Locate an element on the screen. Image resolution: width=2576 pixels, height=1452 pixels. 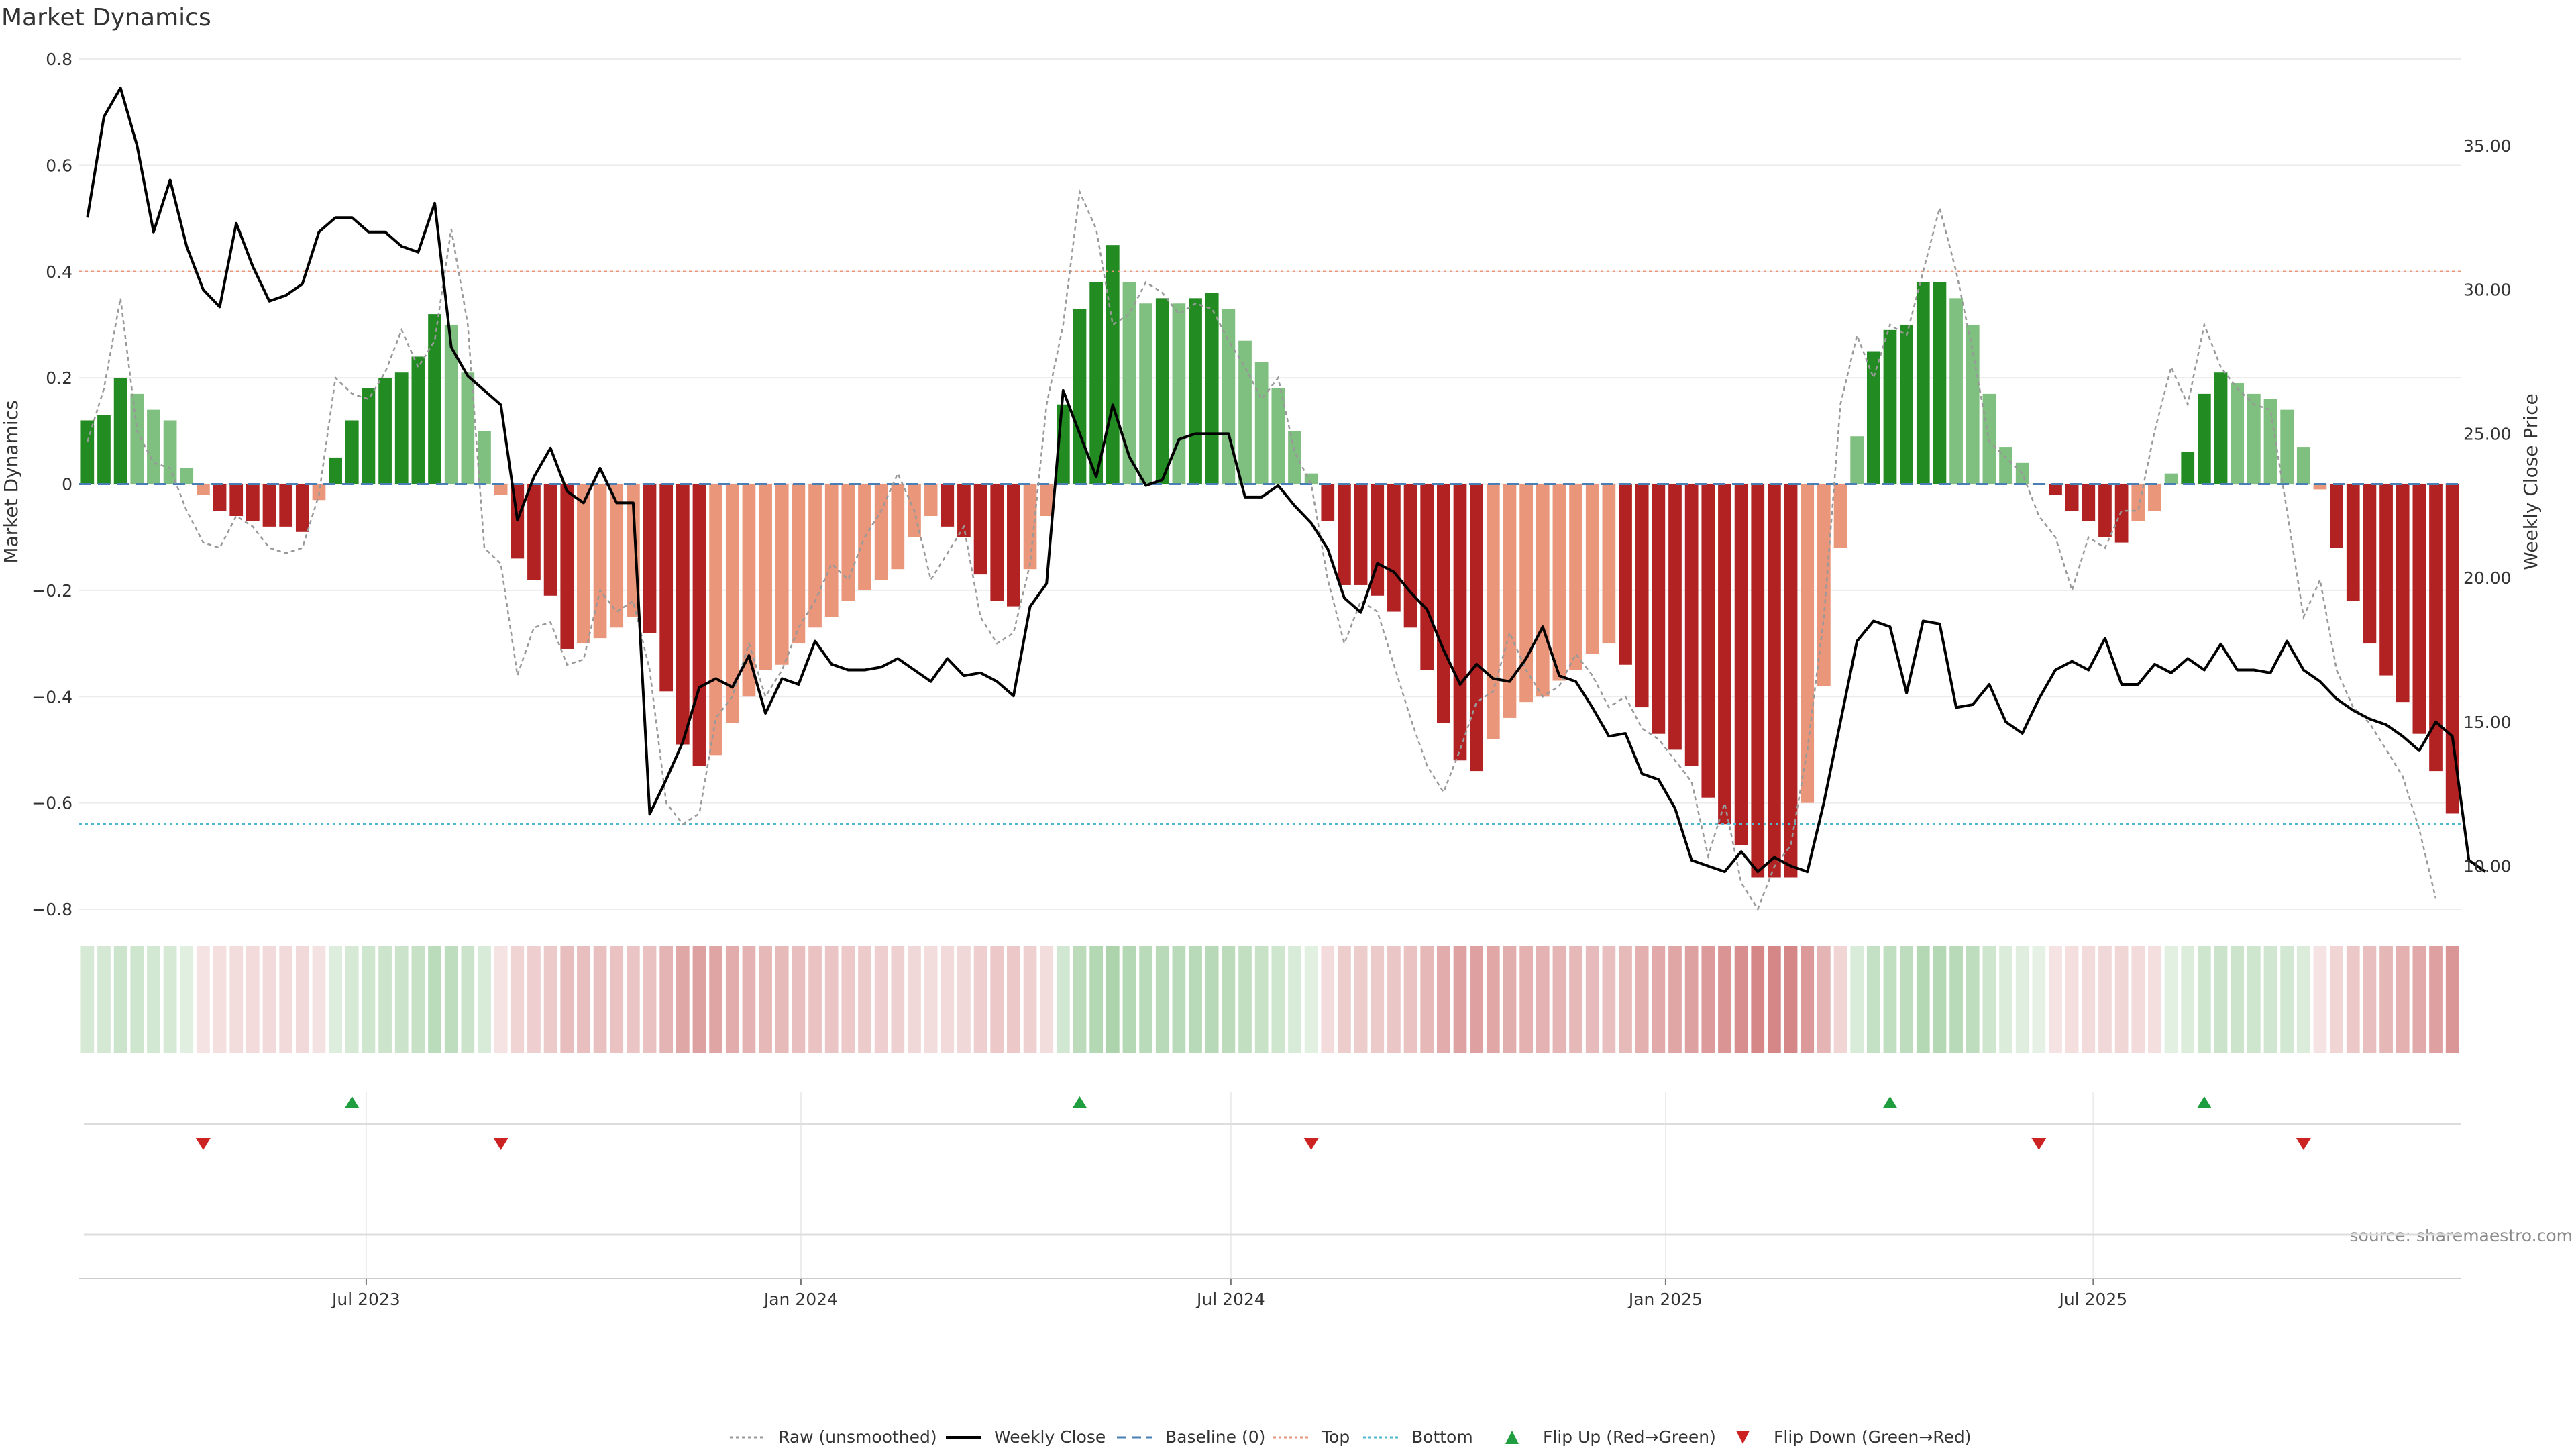
flip-markers-layer is located at coordinates (1253, 1123).